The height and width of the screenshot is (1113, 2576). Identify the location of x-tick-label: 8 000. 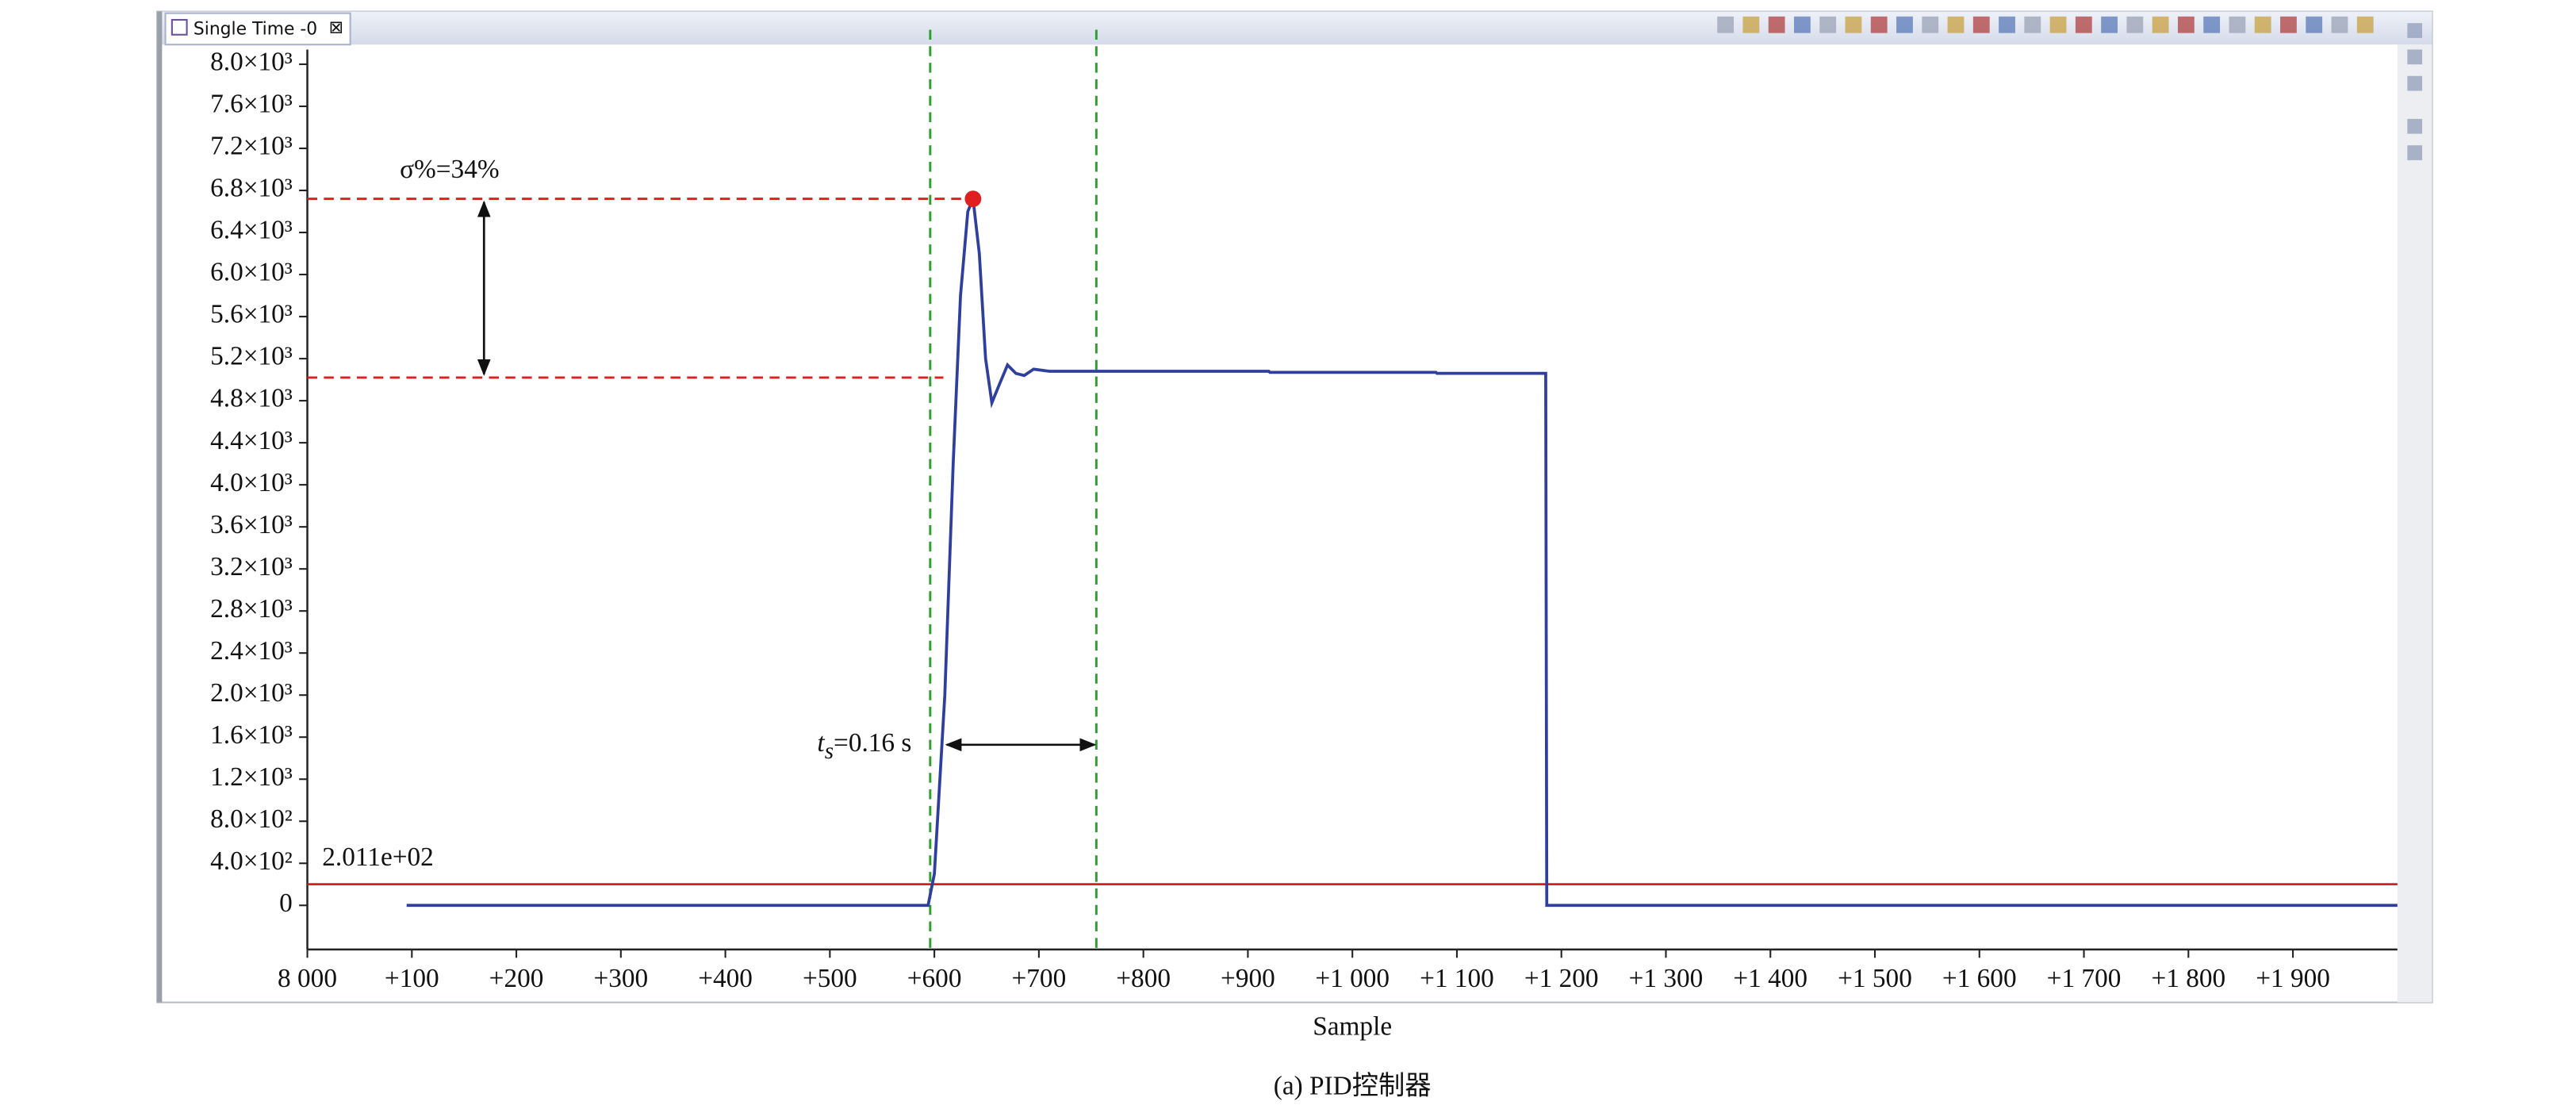
(307, 979).